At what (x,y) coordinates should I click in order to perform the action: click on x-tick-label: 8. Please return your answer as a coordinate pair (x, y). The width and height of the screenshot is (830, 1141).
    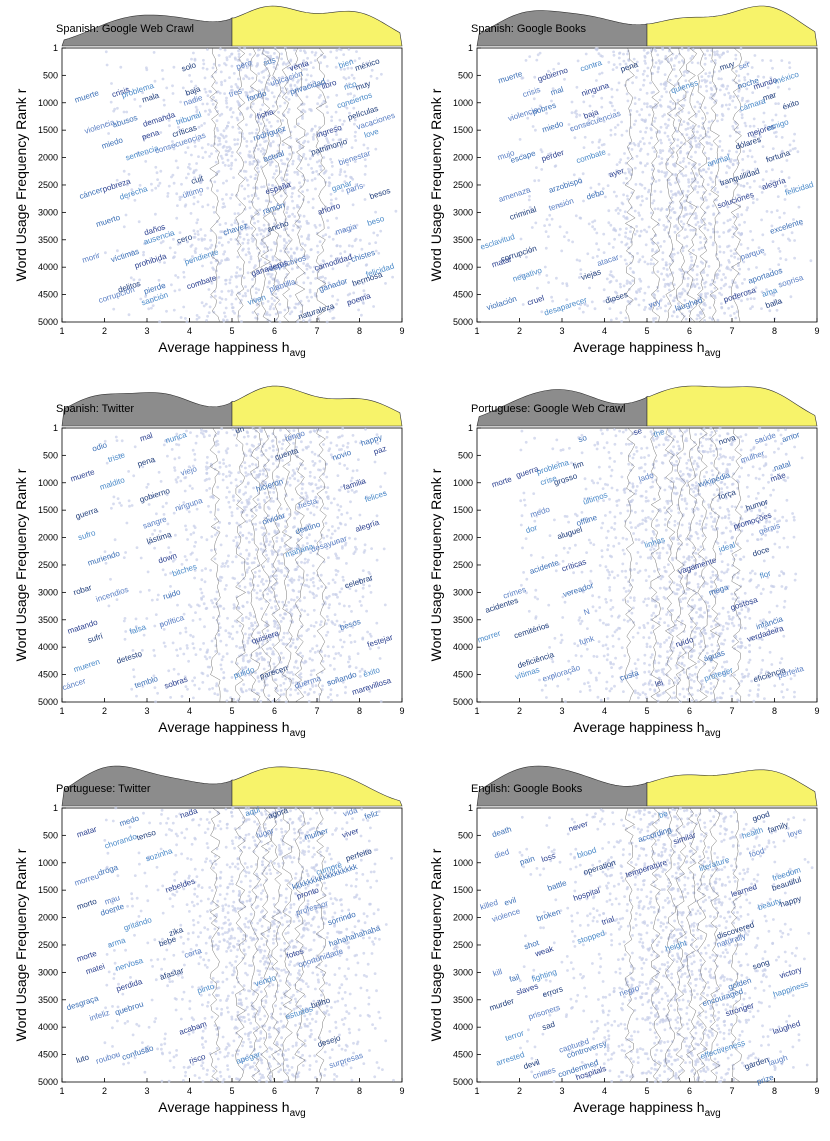
    Looking at the image, I should click on (359, 331).